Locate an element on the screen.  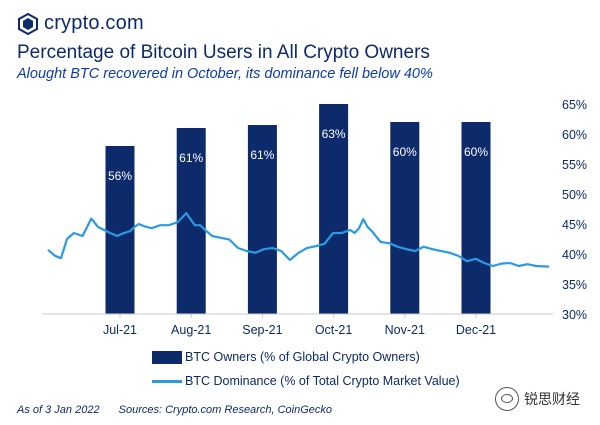
y-tick-label-60: 60% is located at coordinates (574, 135).